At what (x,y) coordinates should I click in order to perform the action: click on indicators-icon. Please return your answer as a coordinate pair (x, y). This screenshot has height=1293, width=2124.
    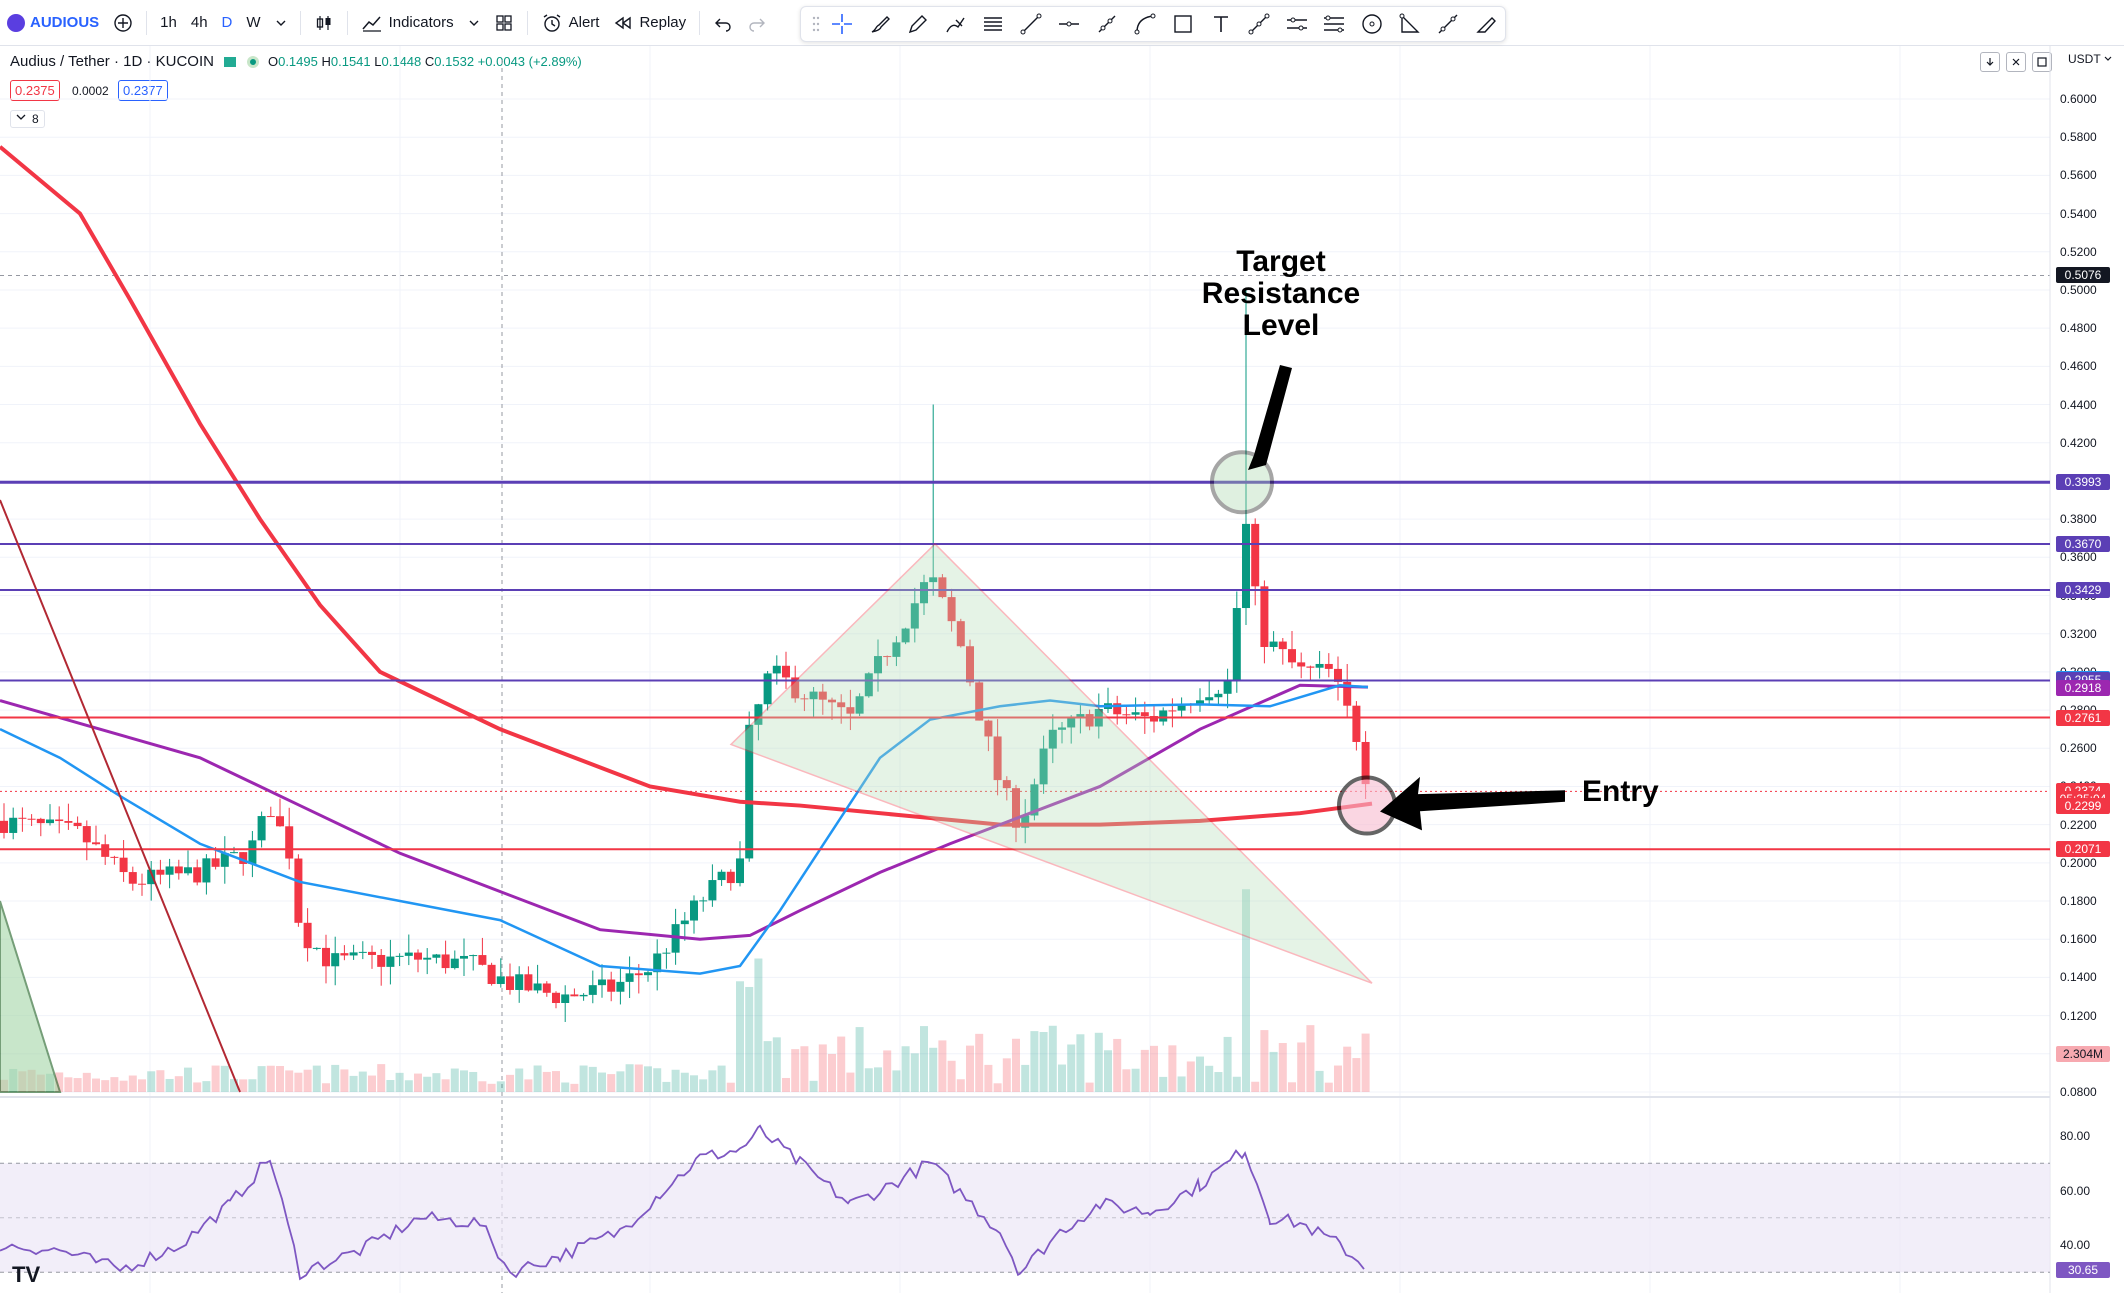
    Looking at the image, I should click on (371, 24).